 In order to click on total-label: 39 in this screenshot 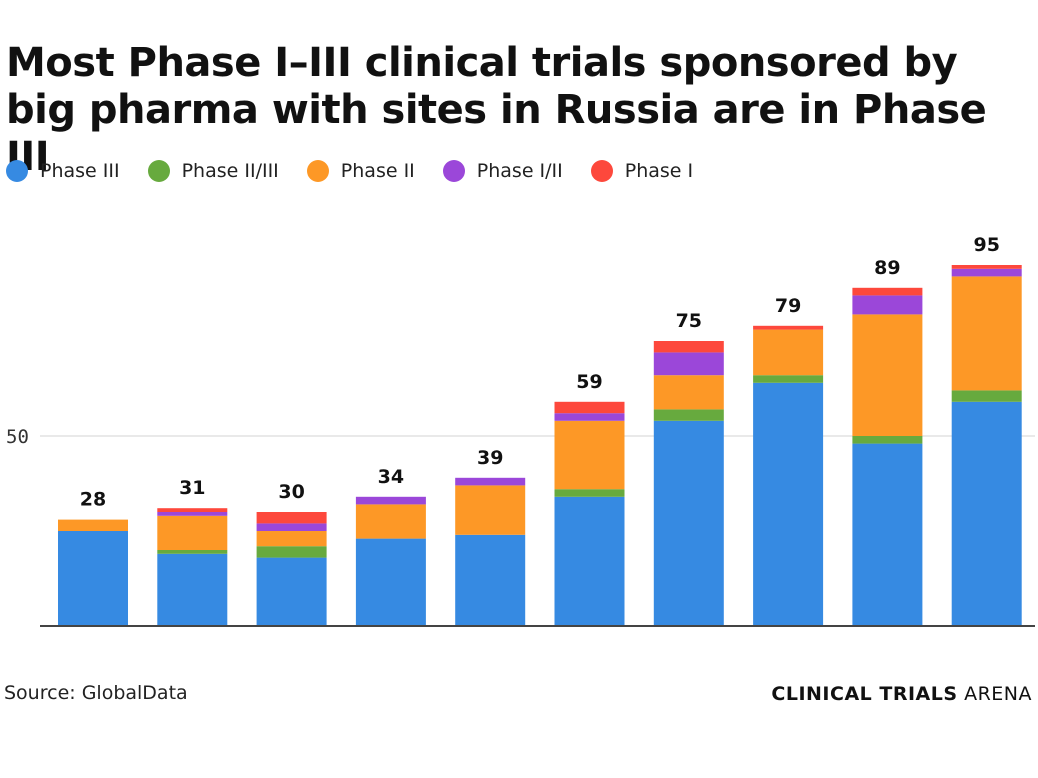, I will do `click(490, 458)`.